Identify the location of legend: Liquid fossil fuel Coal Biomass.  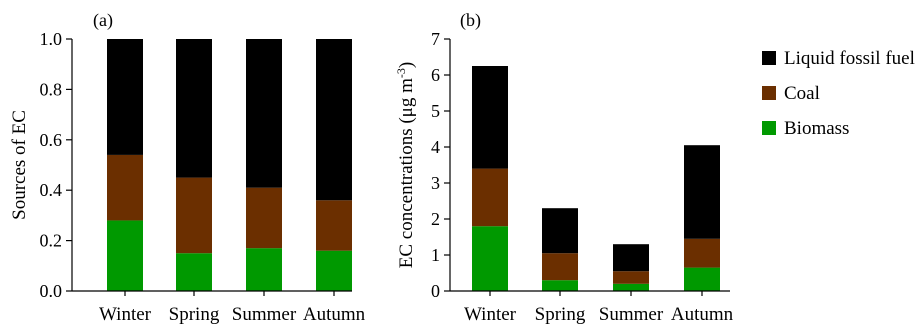
(838, 93).